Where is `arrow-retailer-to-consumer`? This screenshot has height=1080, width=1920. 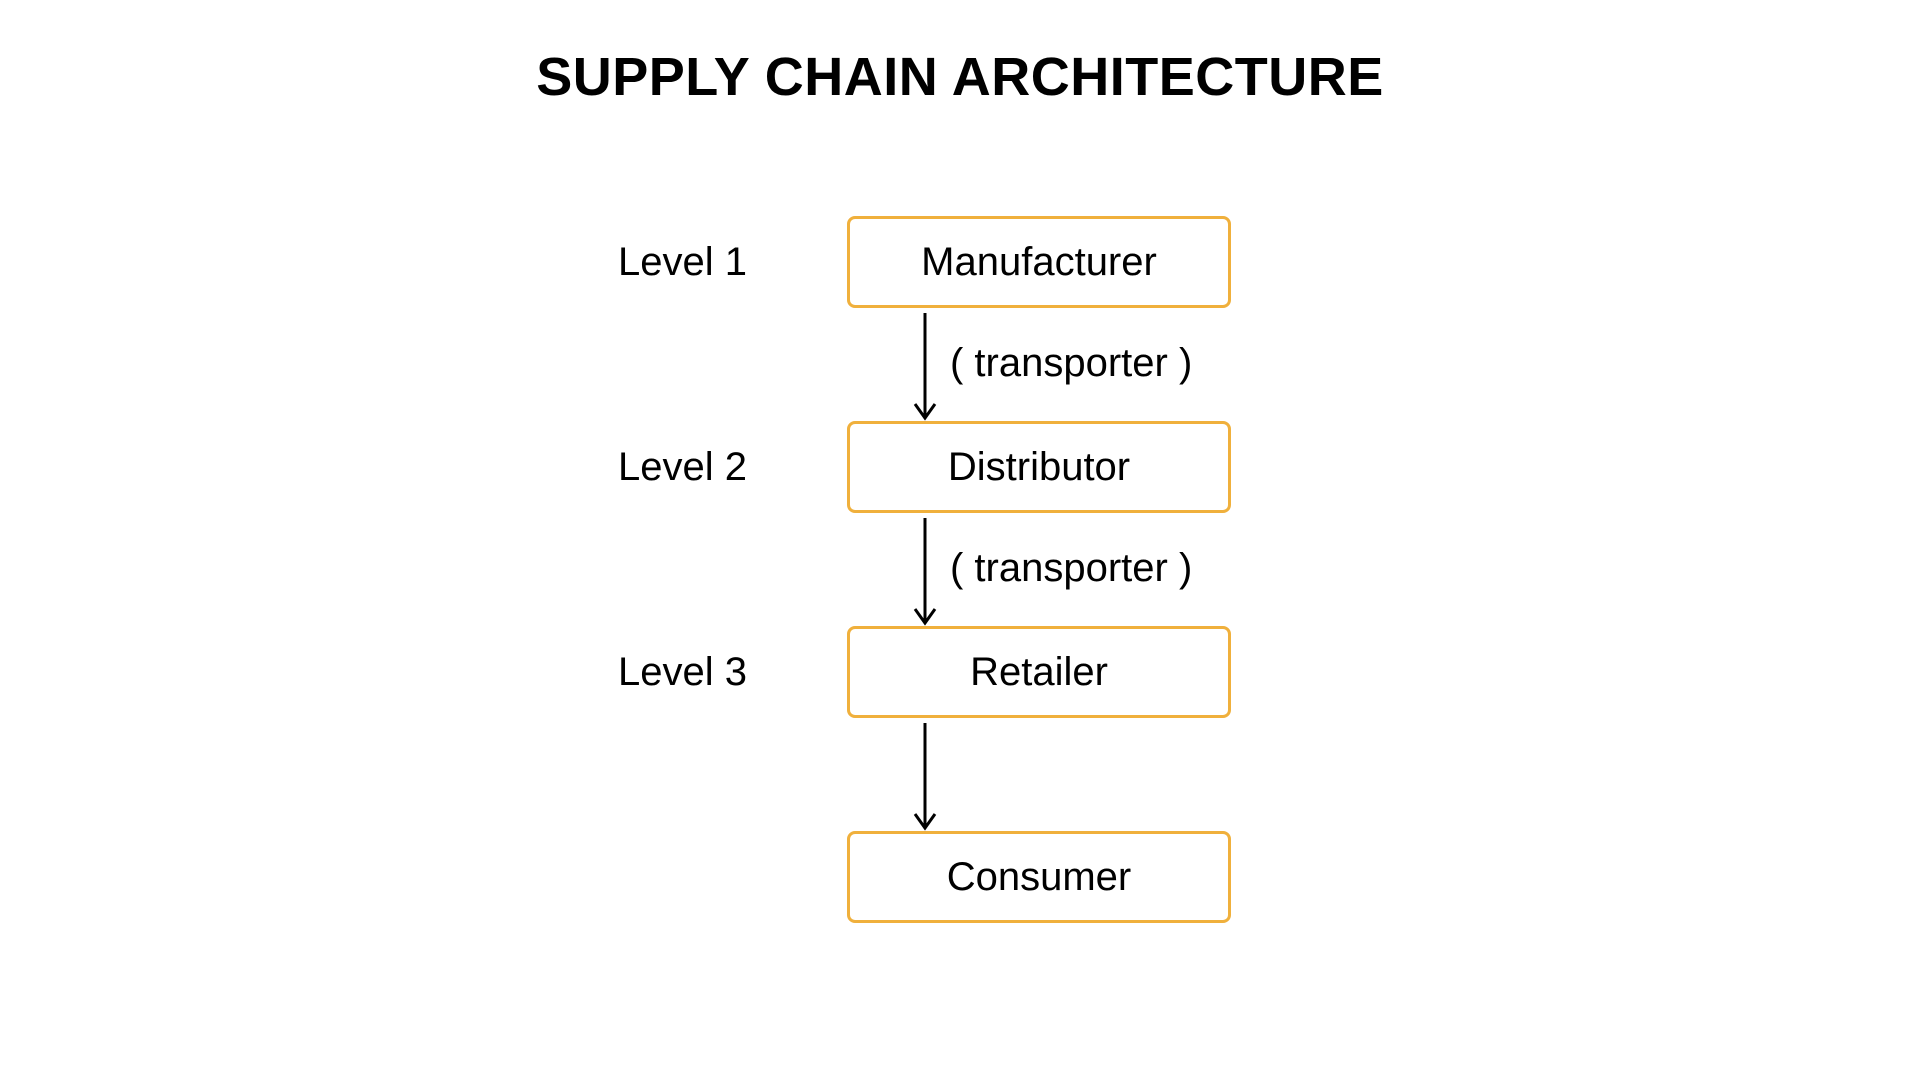
arrow-retailer-to-consumer is located at coordinates (925, 777).